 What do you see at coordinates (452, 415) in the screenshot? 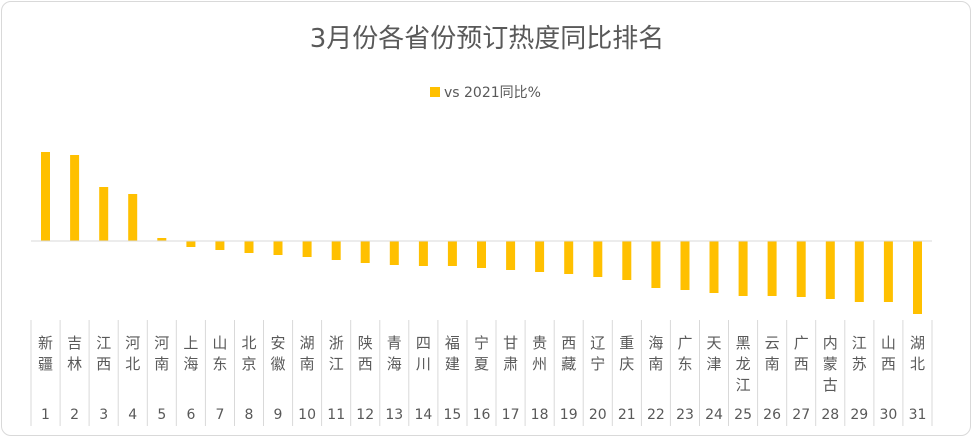
I see `rank-label: 15` at bounding box center [452, 415].